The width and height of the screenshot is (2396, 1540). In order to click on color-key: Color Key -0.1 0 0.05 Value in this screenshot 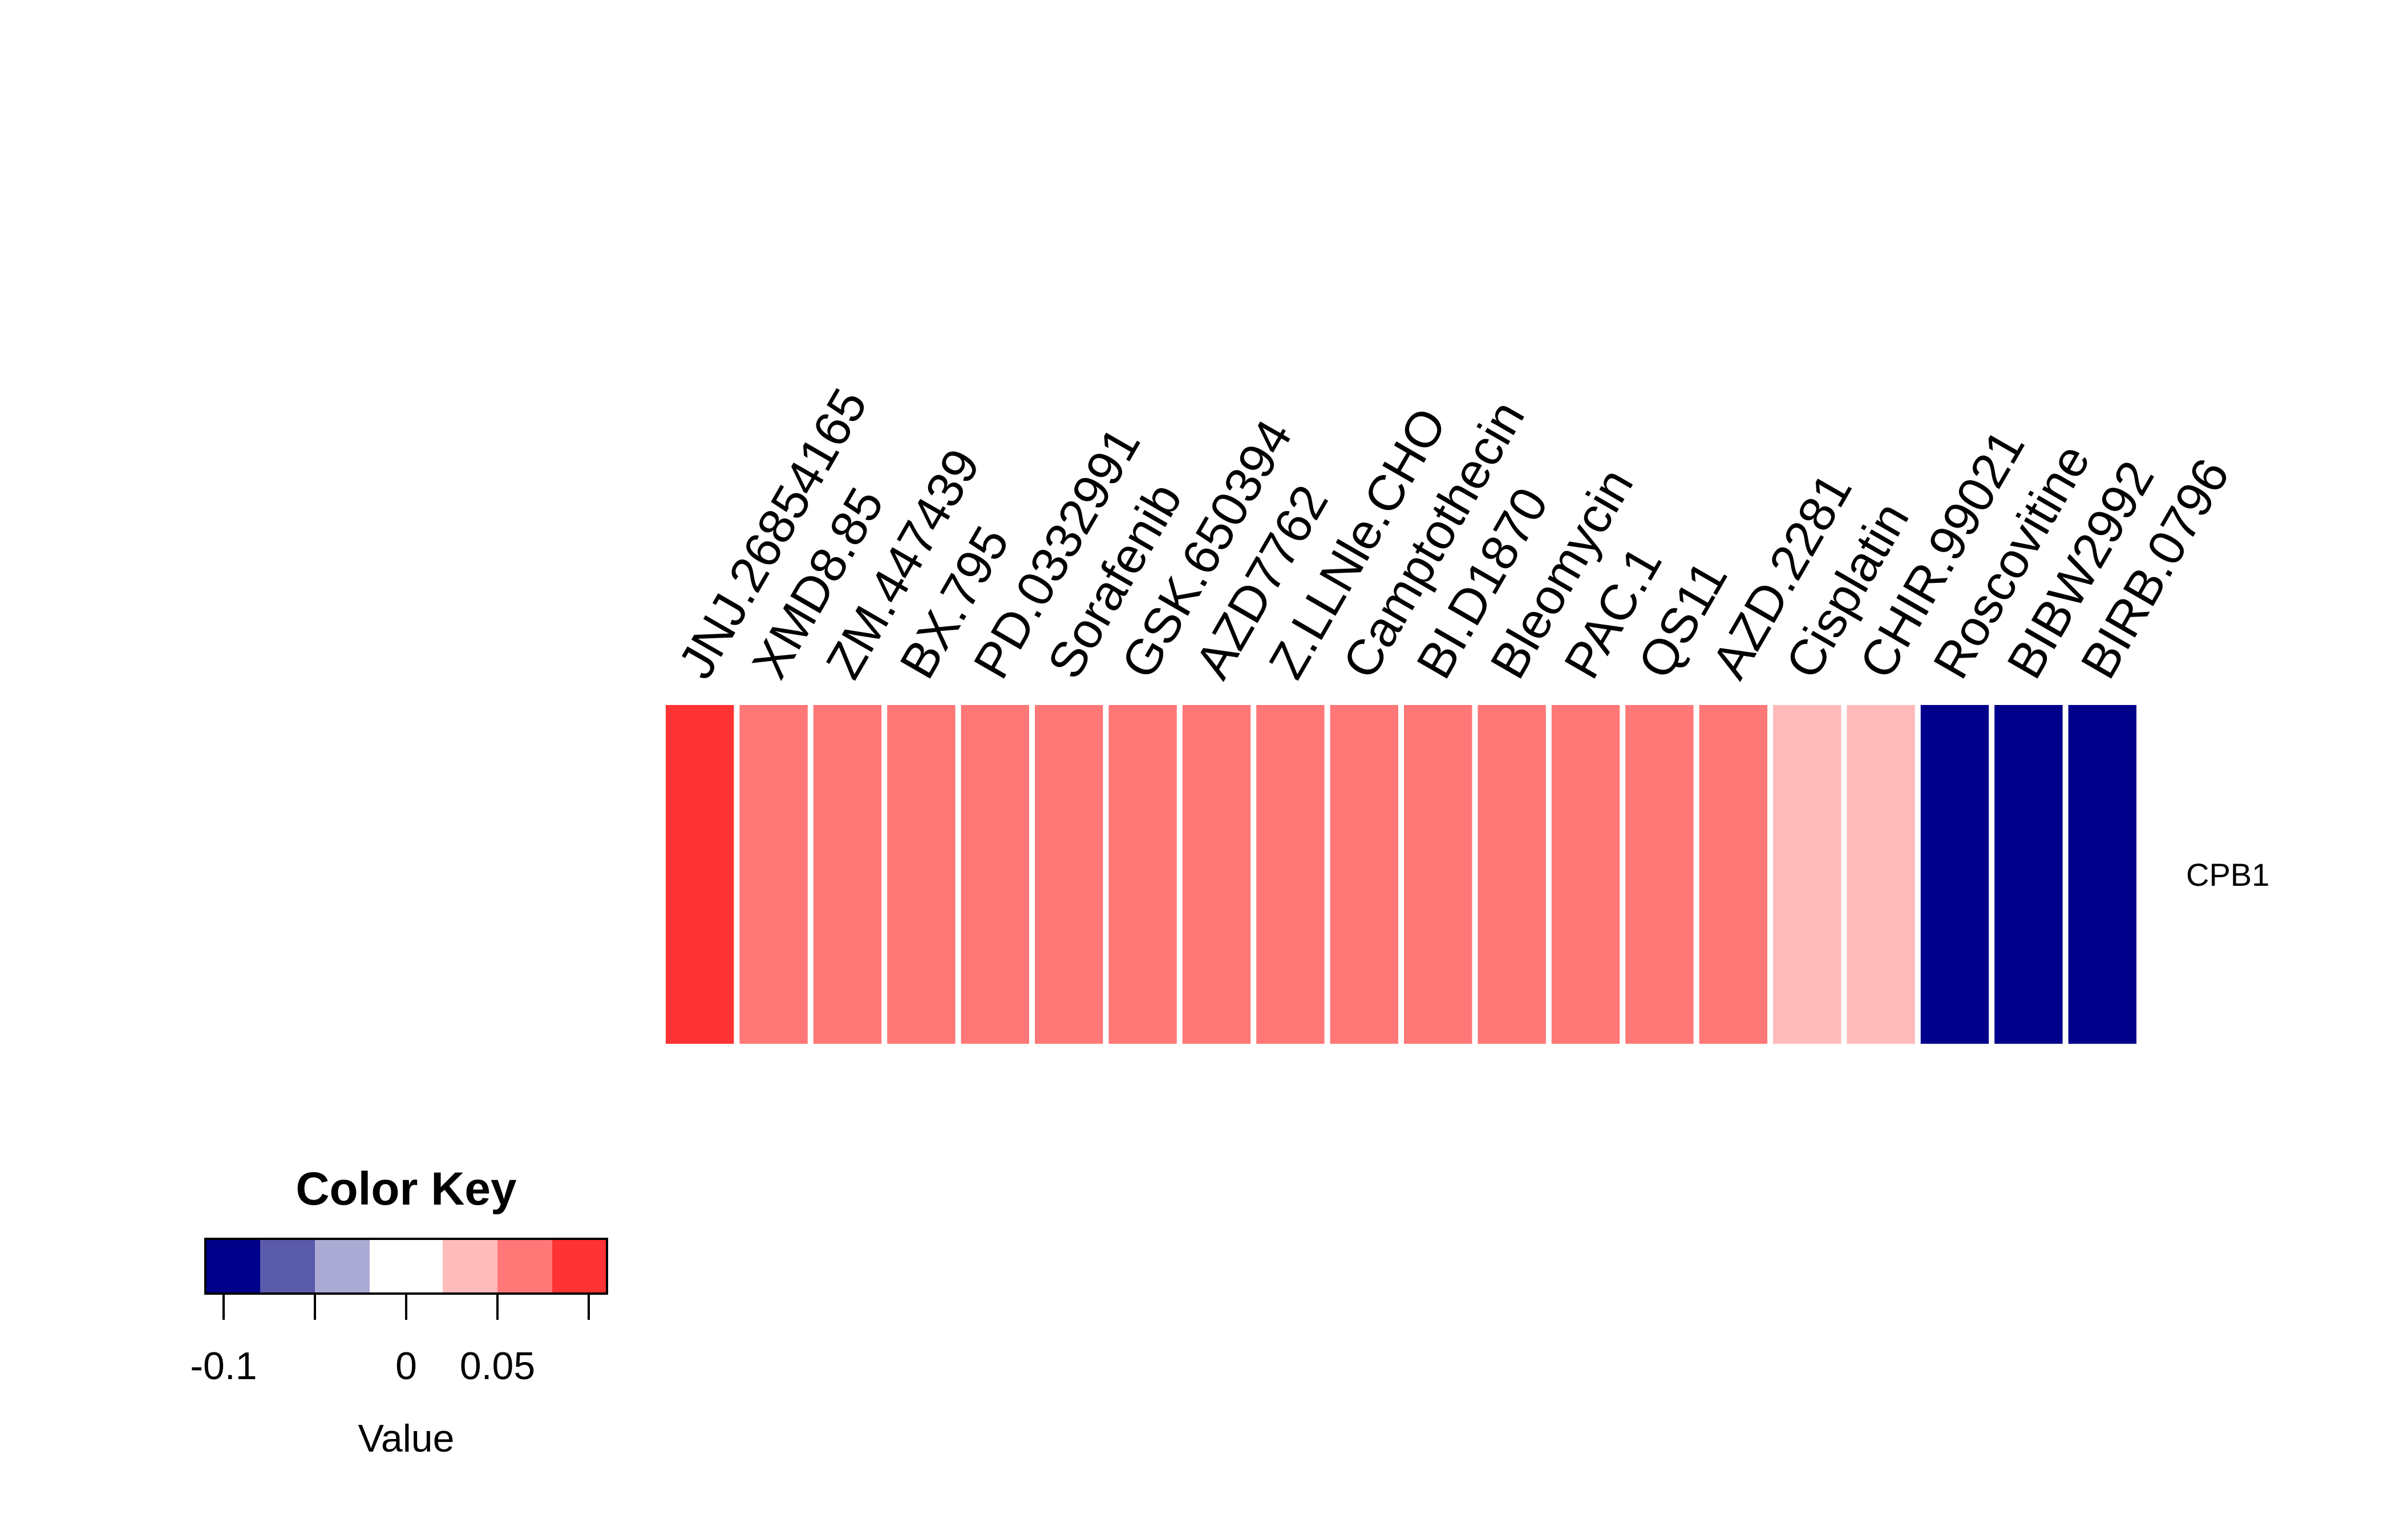, I will do `click(399, 1312)`.